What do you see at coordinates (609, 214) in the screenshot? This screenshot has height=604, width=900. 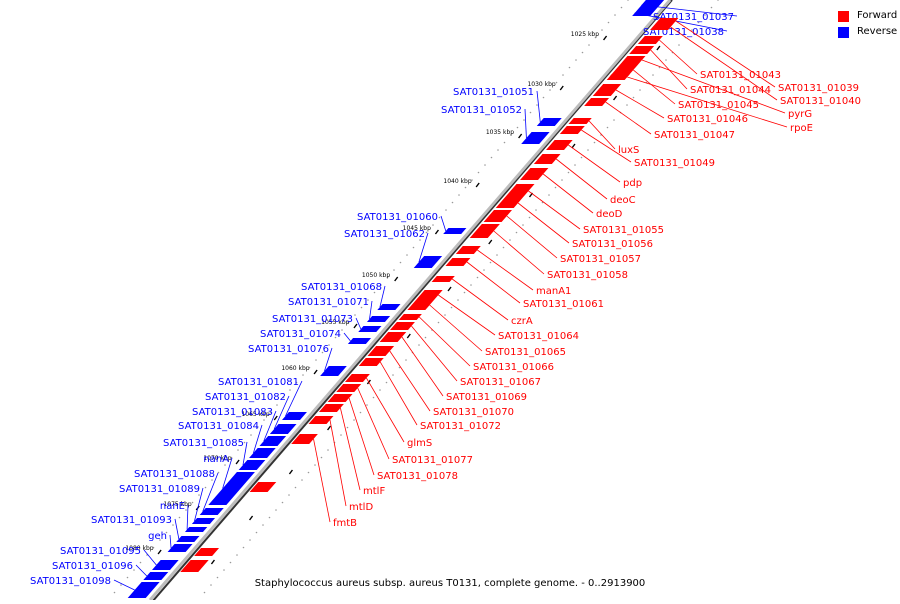 I see `forward-gene-label: deoD` at bounding box center [609, 214].